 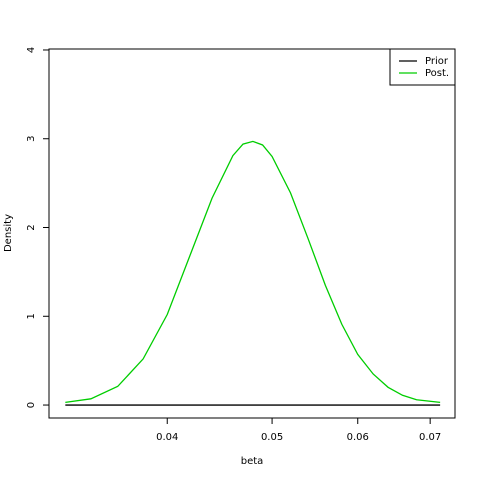 What do you see at coordinates (31, 227) in the screenshot?
I see `y-tick-label: 2` at bounding box center [31, 227].